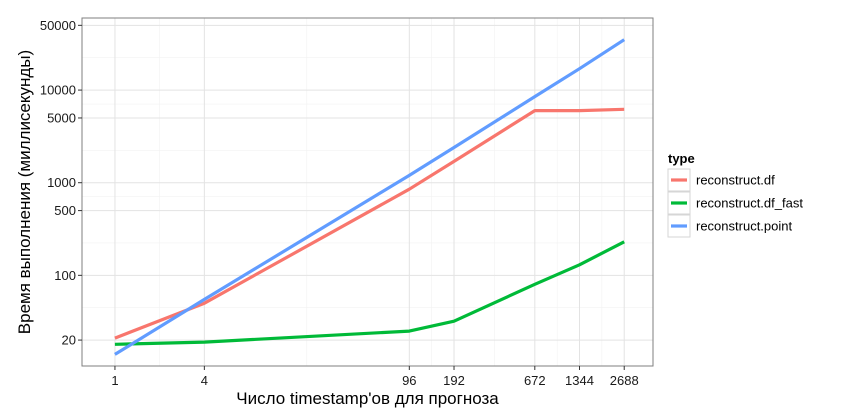  What do you see at coordinates (681, 158) in the screenshot?
I see `legend-title: type` at bounding box center [681, 158].